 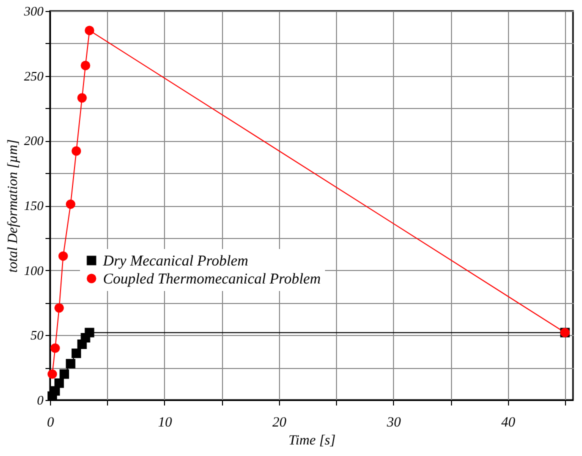 What do you see at coordinates (165, 423) in the screenshot?
I see `x-tick-label: 10` at bounding box center [165, 423].